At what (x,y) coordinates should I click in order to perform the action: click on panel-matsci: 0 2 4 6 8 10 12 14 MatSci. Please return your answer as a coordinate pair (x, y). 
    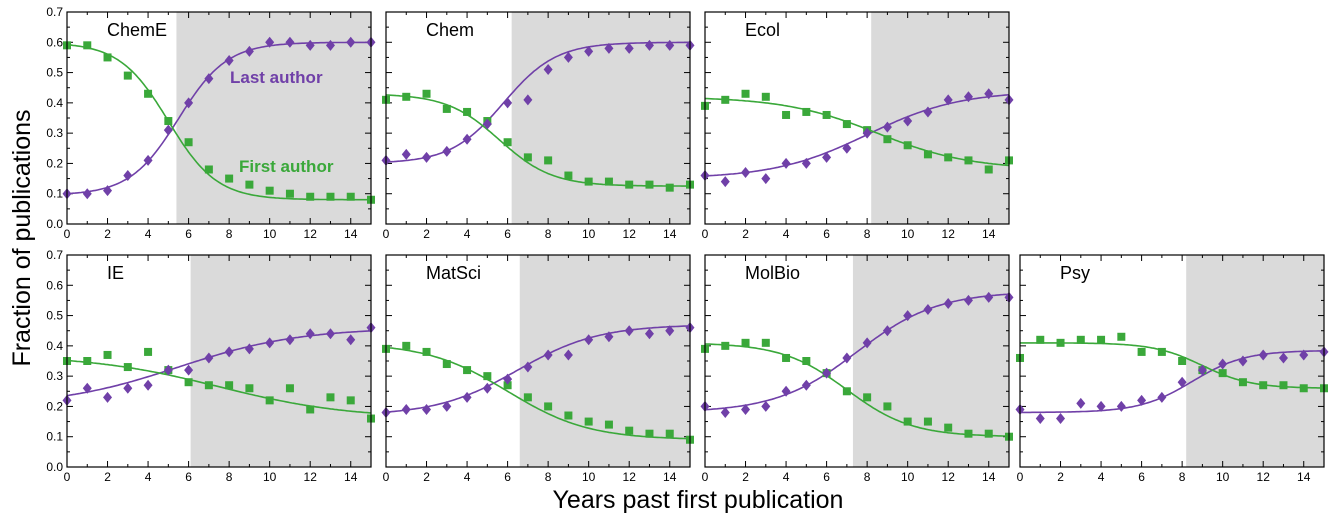
    Looking at the image, I should click on (538, 369).